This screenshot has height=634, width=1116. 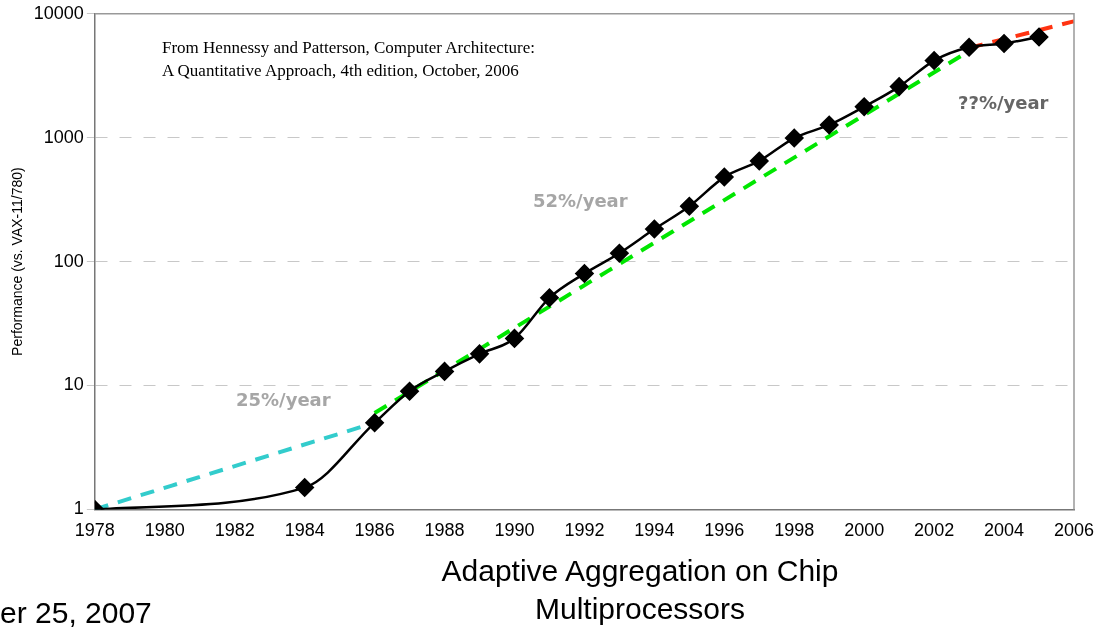 I want to click on y-tick-label: 10000, so click(x=58, y=12).